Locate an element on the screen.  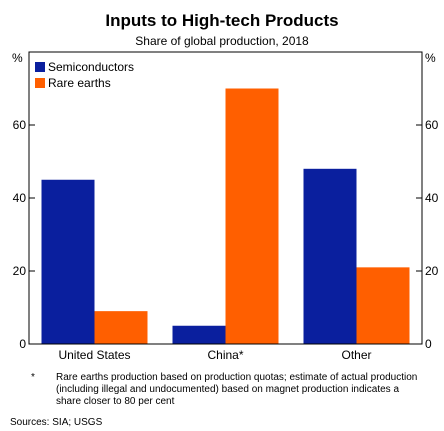
x-tick-label: China* is located at coordinates (225, 355).